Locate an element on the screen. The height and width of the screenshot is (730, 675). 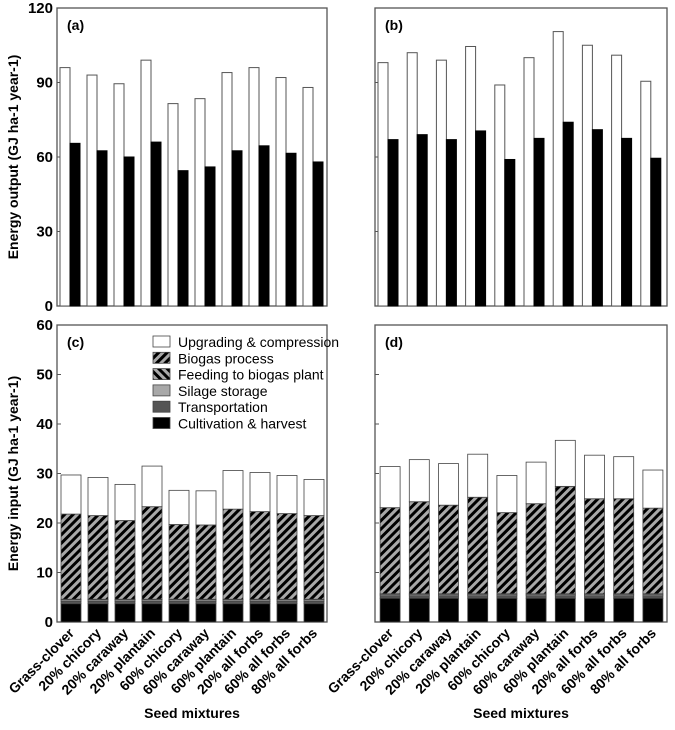
y-tick-label: 50 is located at coordinates (44, 375).